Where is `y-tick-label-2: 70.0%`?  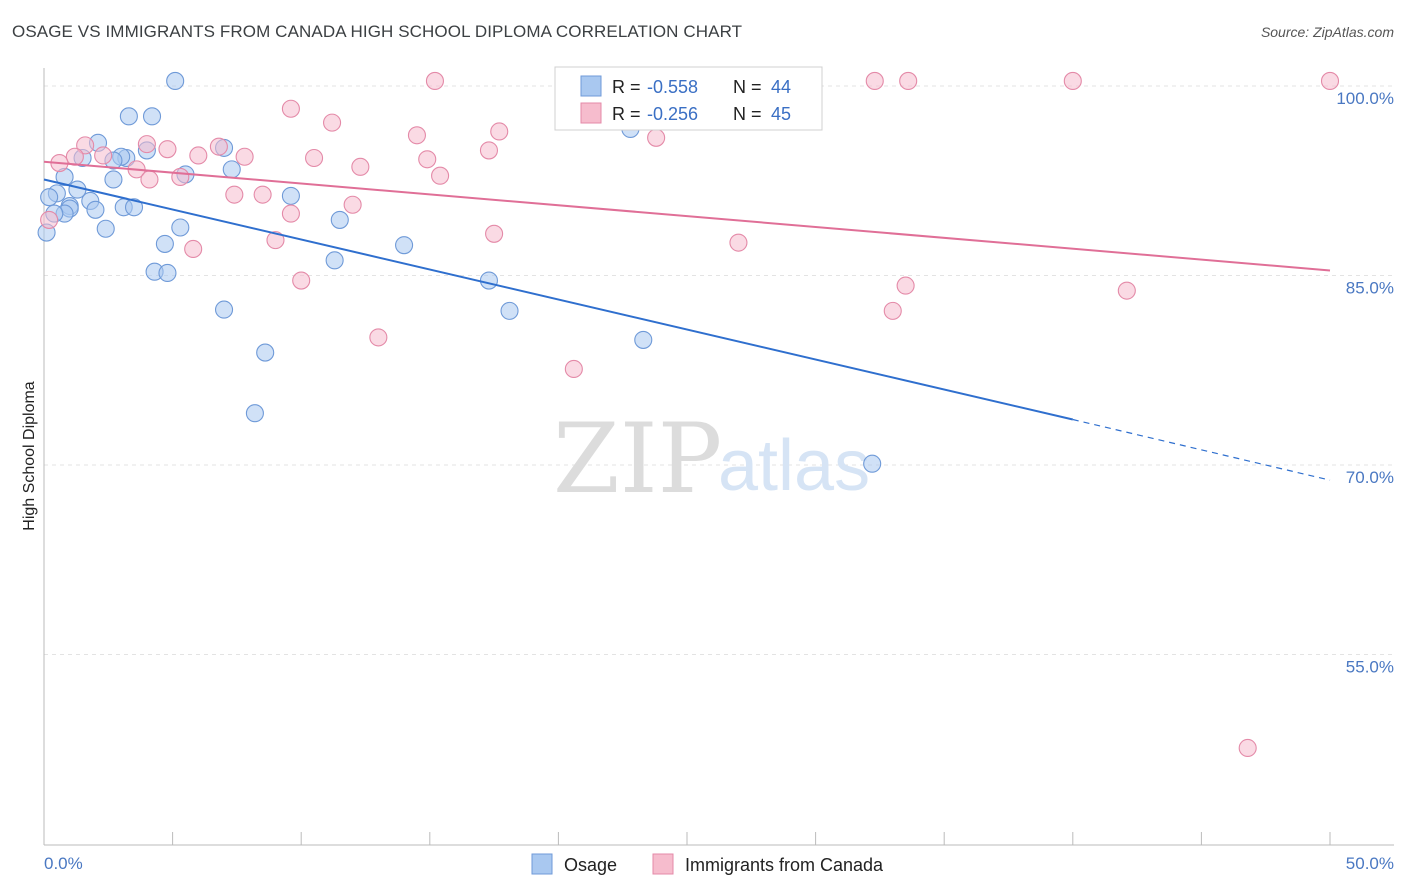 y-tick-label-2: 70.0% is located at coordinates (1370, 477).